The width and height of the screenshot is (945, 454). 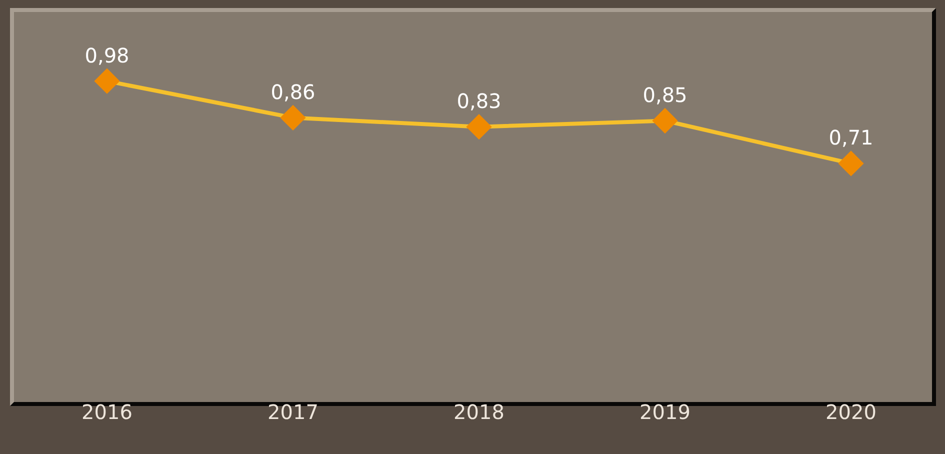 What do you see at coordinates (851, 412) in the screenshot?
I see `x-tick-label: 2020` at bounding box center [851, 412].